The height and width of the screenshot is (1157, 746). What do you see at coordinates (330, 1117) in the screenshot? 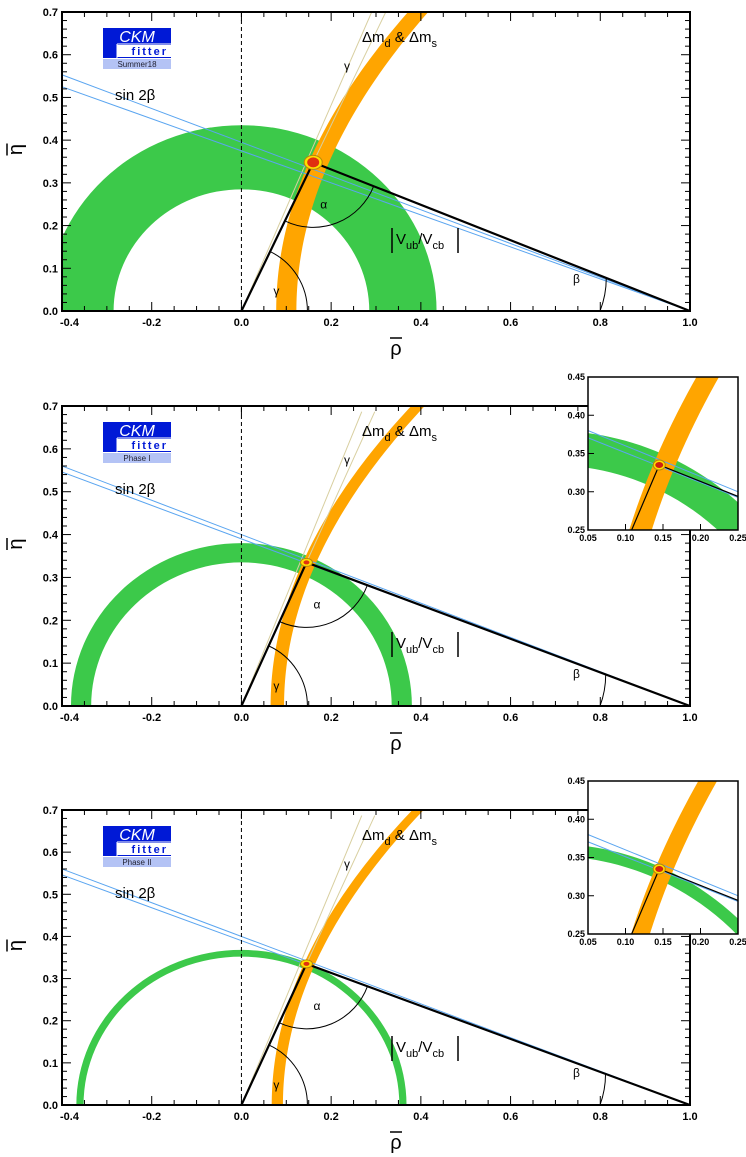
I see `x-tick-label: 0.2` at bounding box center [330, 1117].